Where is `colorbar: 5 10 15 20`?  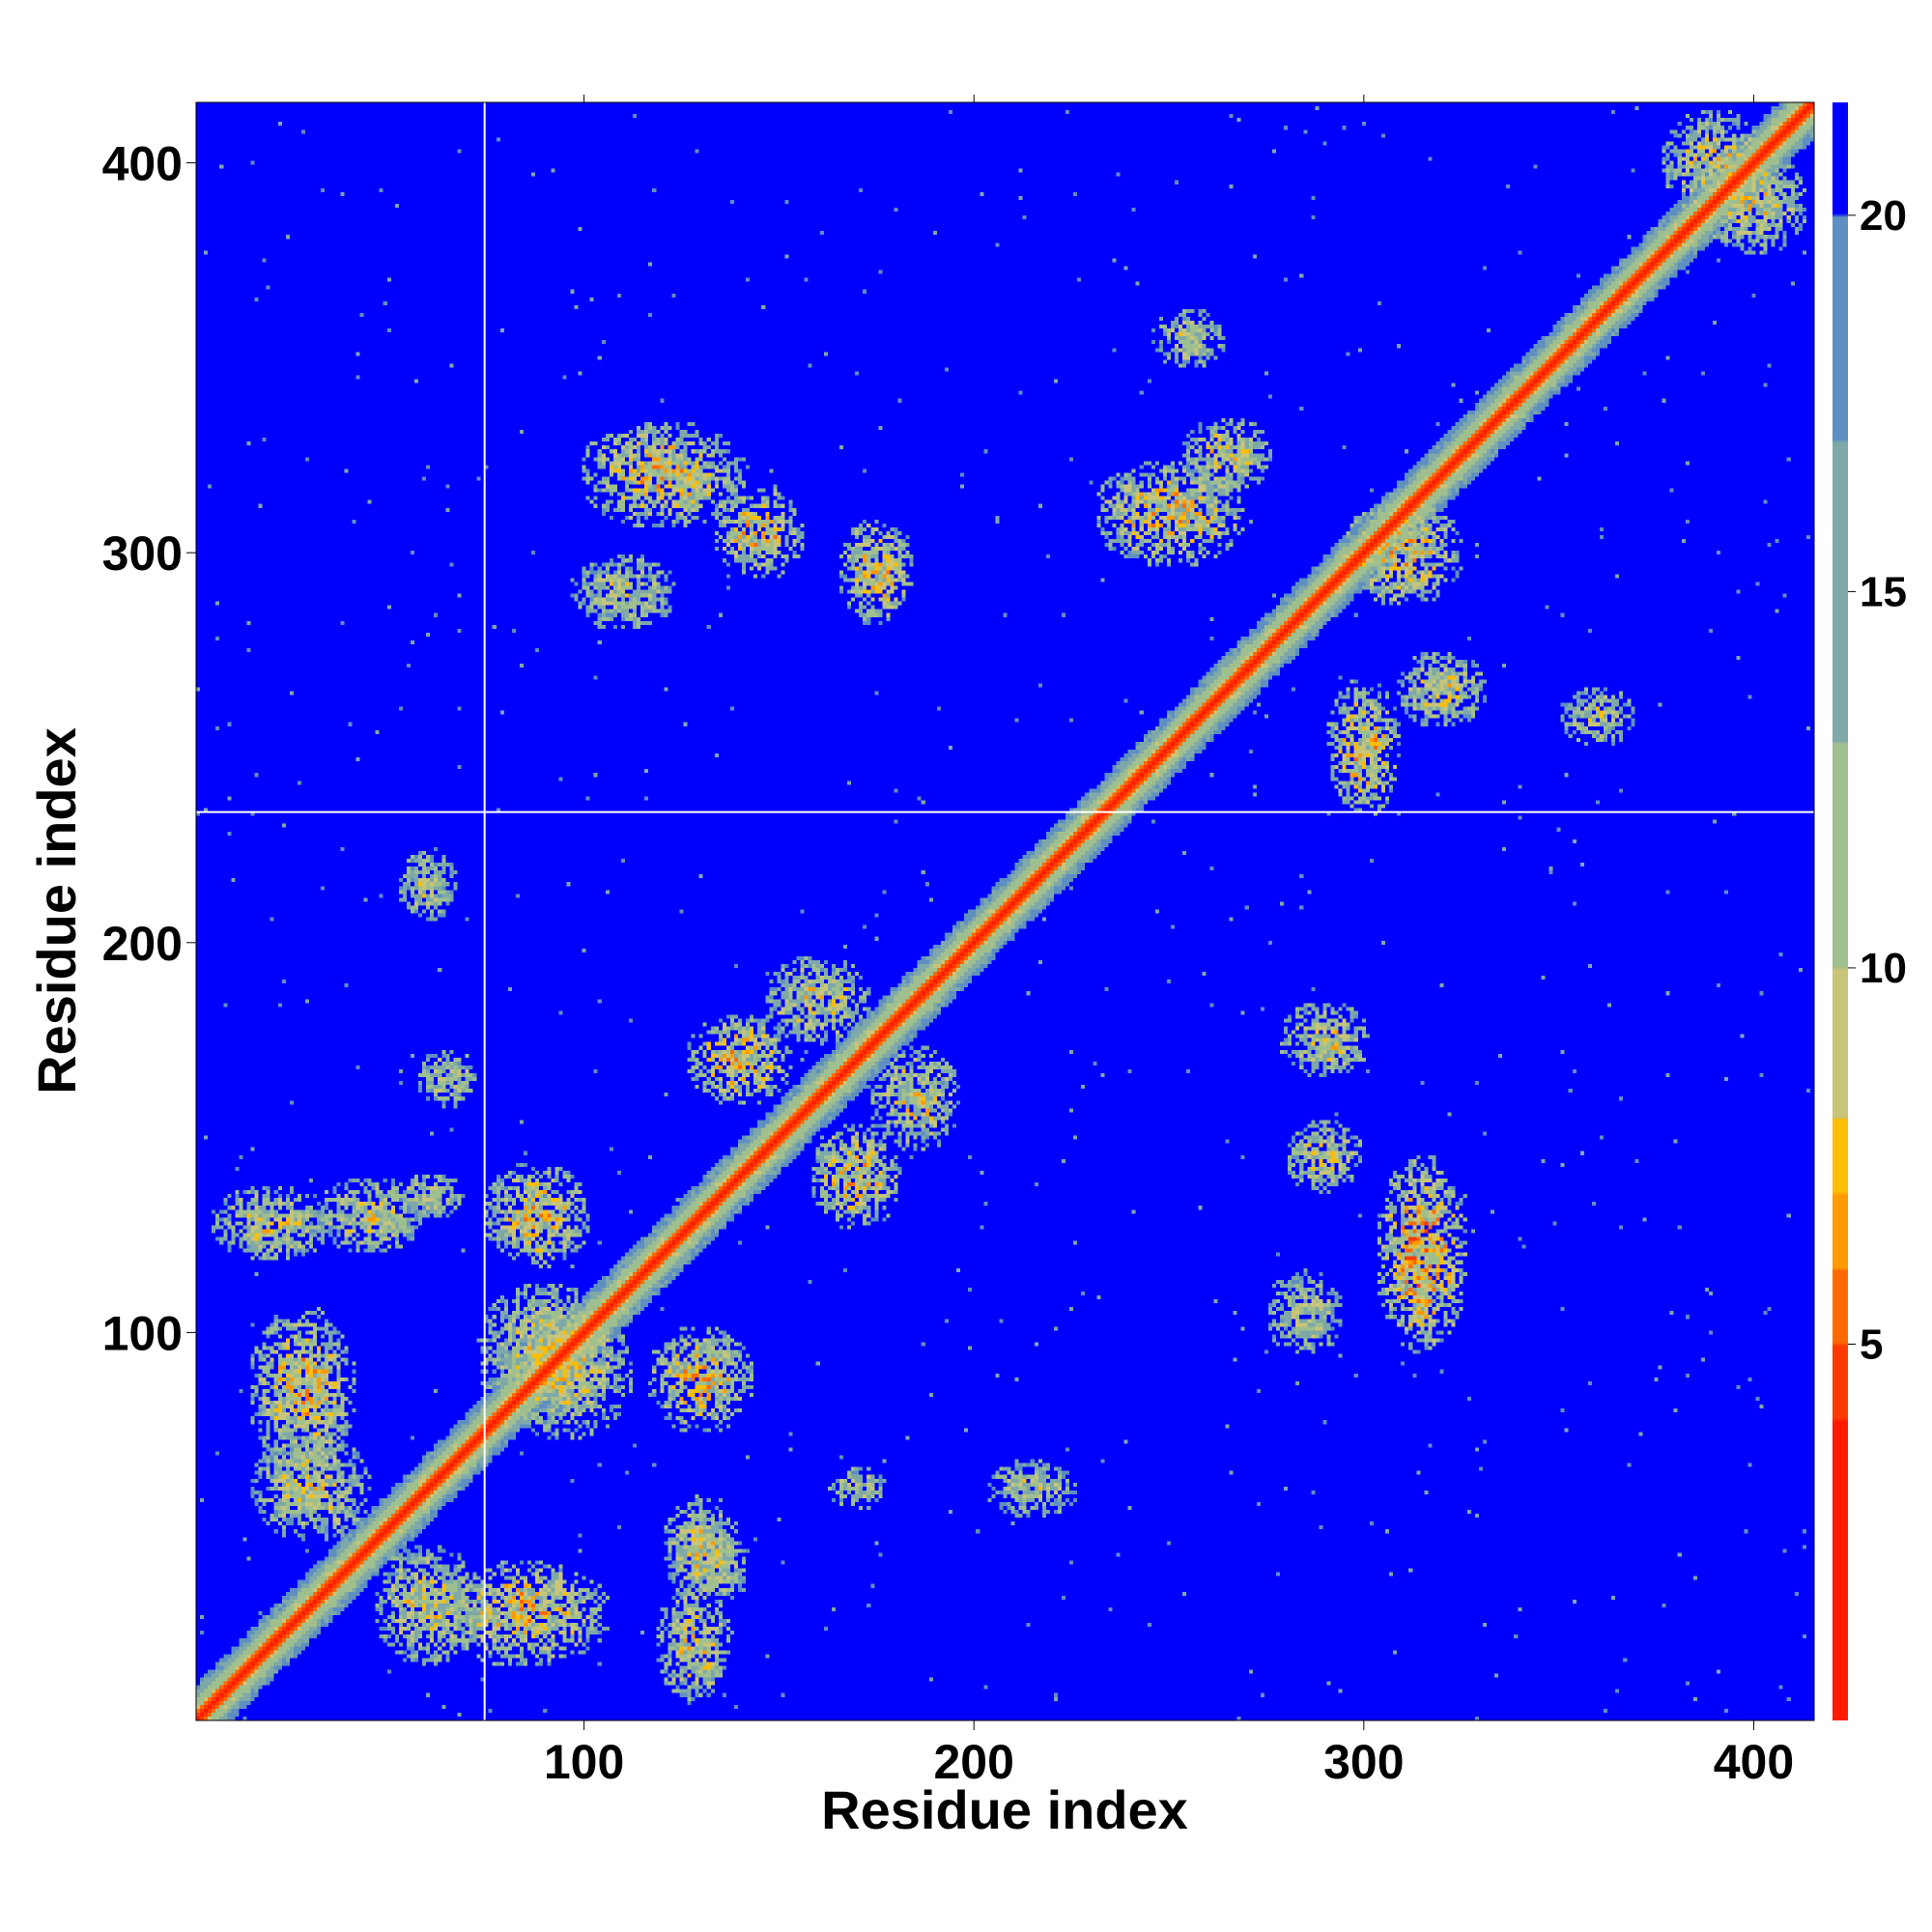 colorbar: 5 10 15 20 is located at coordinates (1870, 911).